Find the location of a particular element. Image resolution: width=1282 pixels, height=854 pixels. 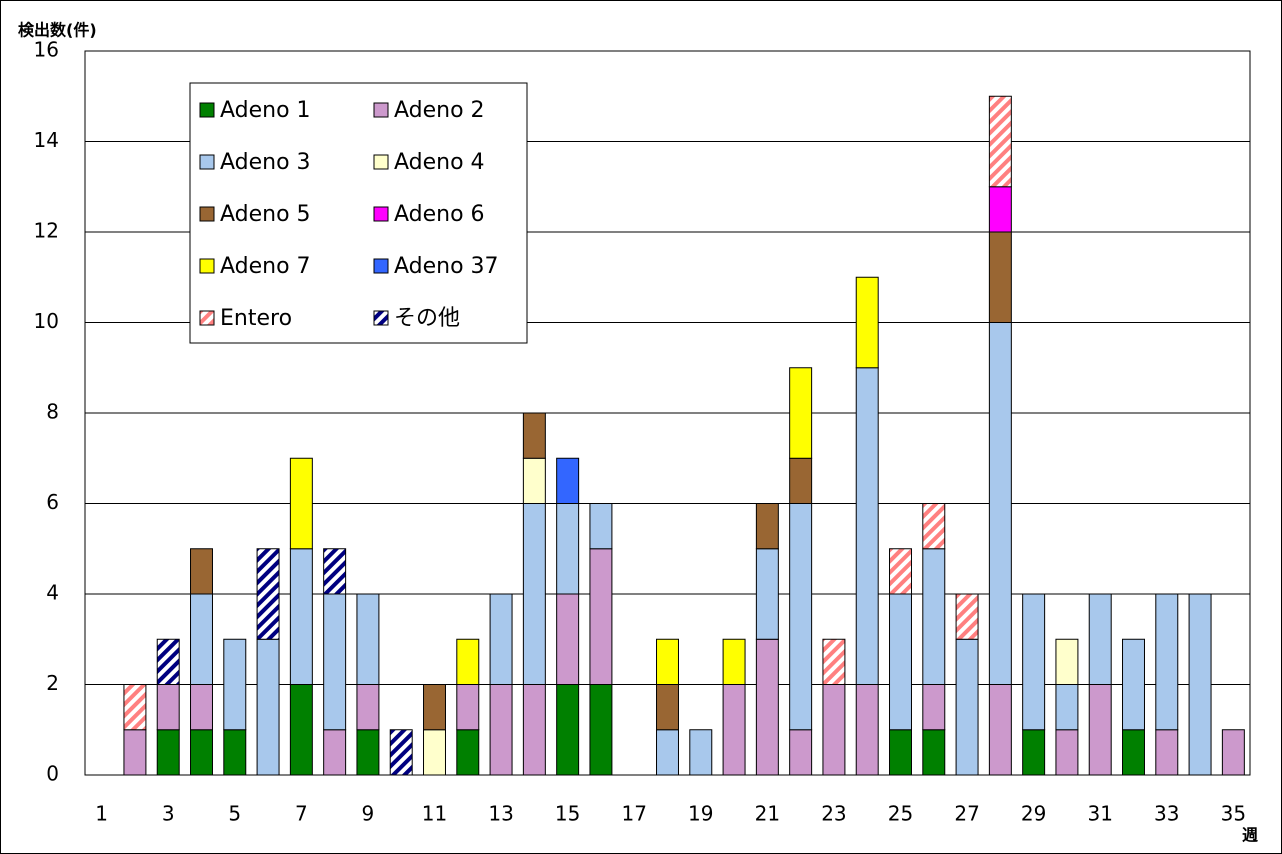

y-tick-label: 12 is located at coordinates (46, 231).